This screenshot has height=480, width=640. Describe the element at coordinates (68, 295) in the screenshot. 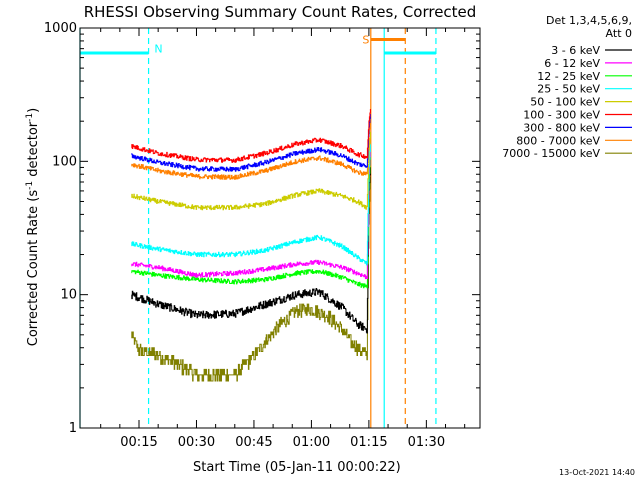

I see `y-tick-label: 10` at that location.